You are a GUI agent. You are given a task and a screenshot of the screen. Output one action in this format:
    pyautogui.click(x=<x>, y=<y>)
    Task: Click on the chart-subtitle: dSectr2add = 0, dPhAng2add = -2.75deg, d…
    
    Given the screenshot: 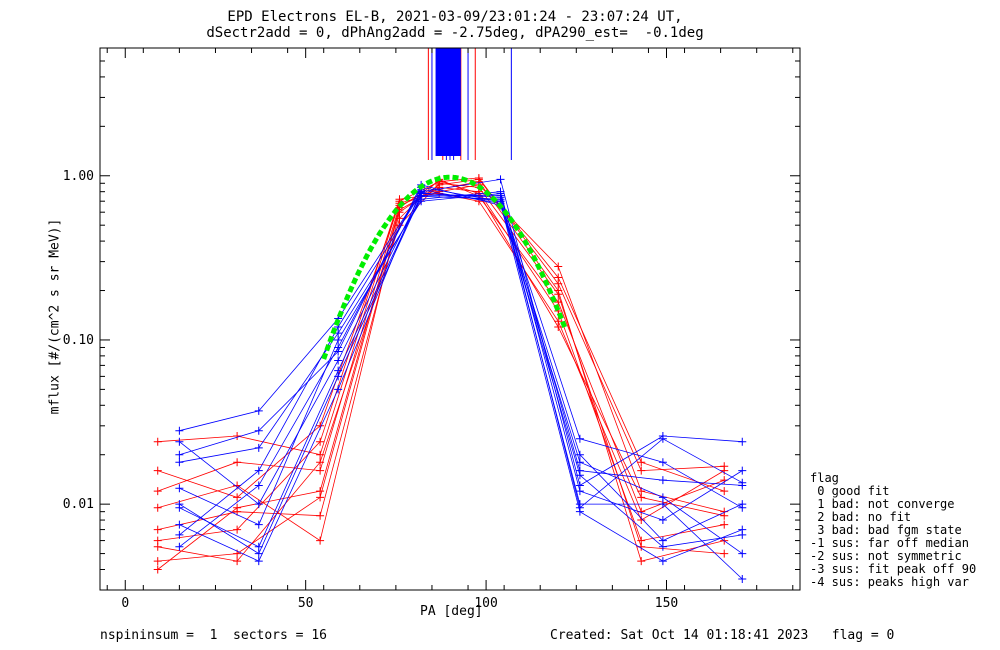 What is the action you would take?
    pyautogui.click(x=455, y=33)
    